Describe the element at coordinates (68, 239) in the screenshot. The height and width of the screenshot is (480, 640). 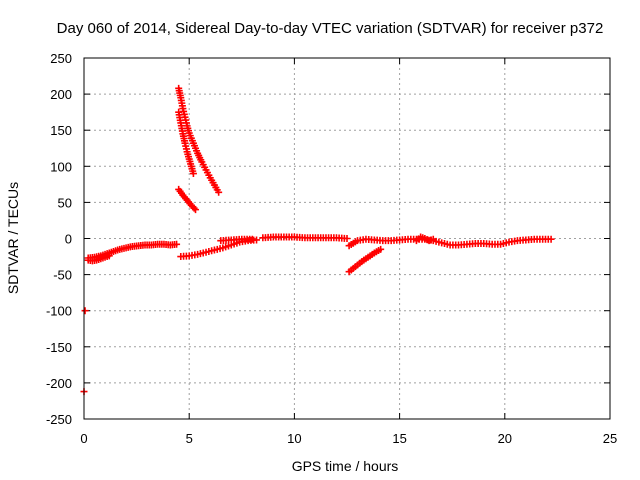
I see `y-tick-label: 0` at that location.